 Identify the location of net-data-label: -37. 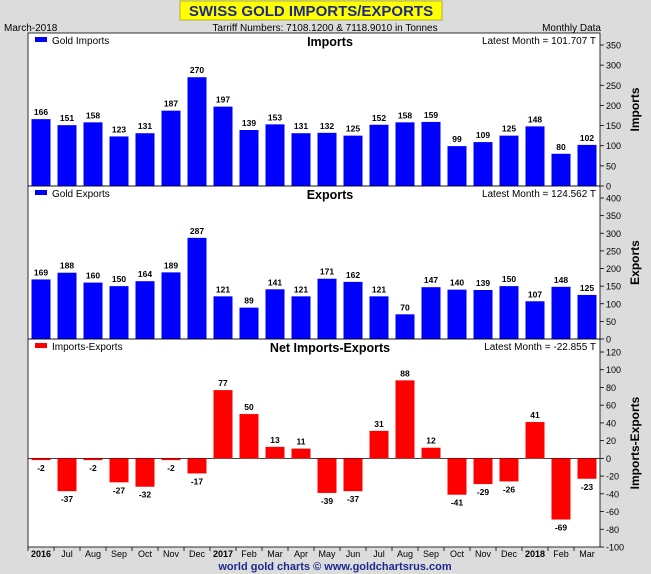
(67, 499).